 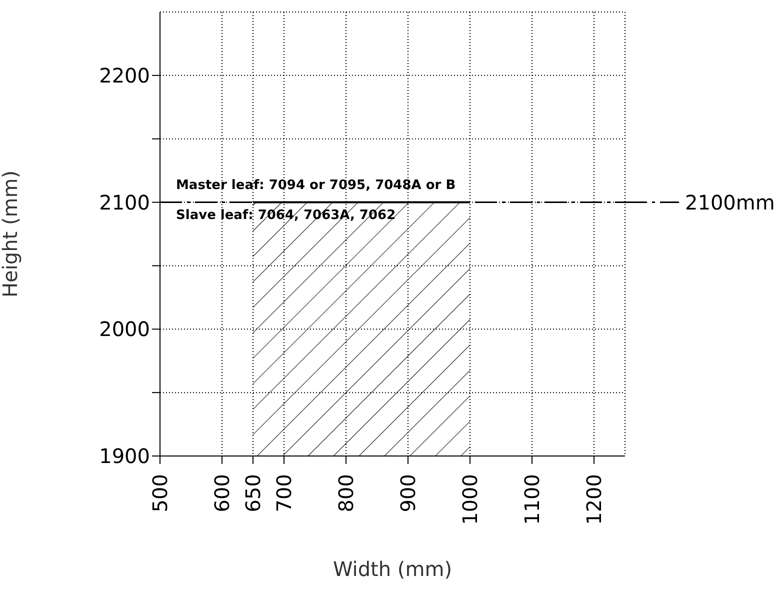 What do you see at coordinates (346, 493) in the screenshot?
I see `x-tick-label: 800` at bounding box center [346, 493].